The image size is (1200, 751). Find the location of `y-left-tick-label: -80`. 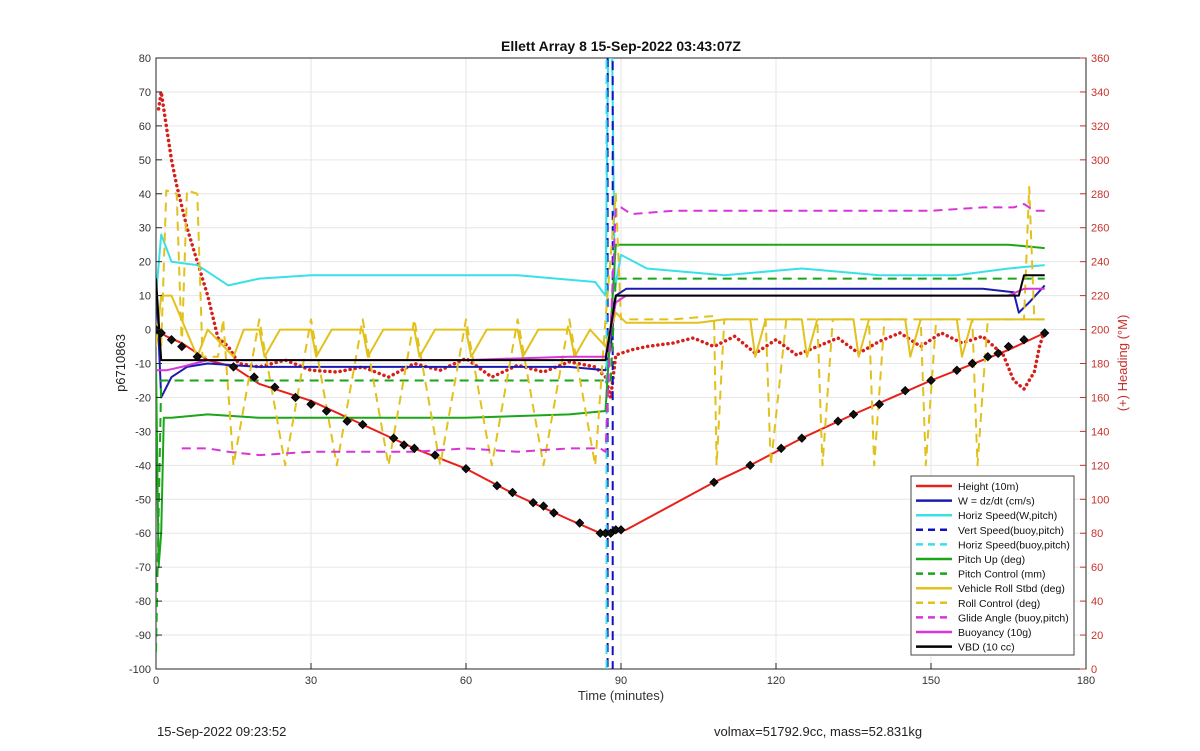

y-left-tick-label: -80 is located at coordinates (143, 602).